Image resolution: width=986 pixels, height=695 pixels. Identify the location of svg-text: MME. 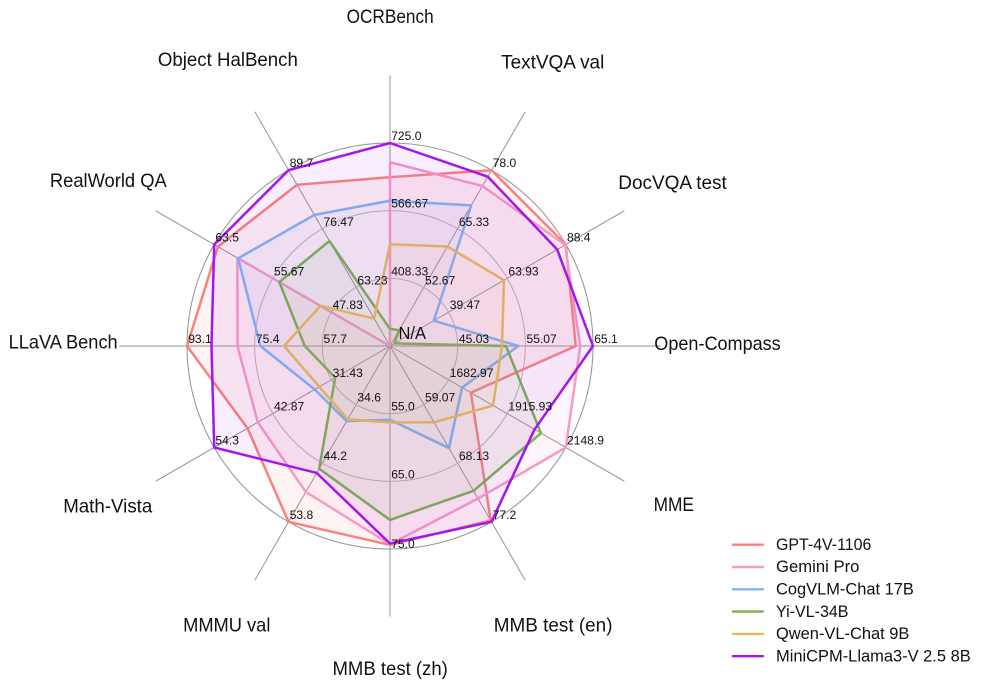
(674, 505).